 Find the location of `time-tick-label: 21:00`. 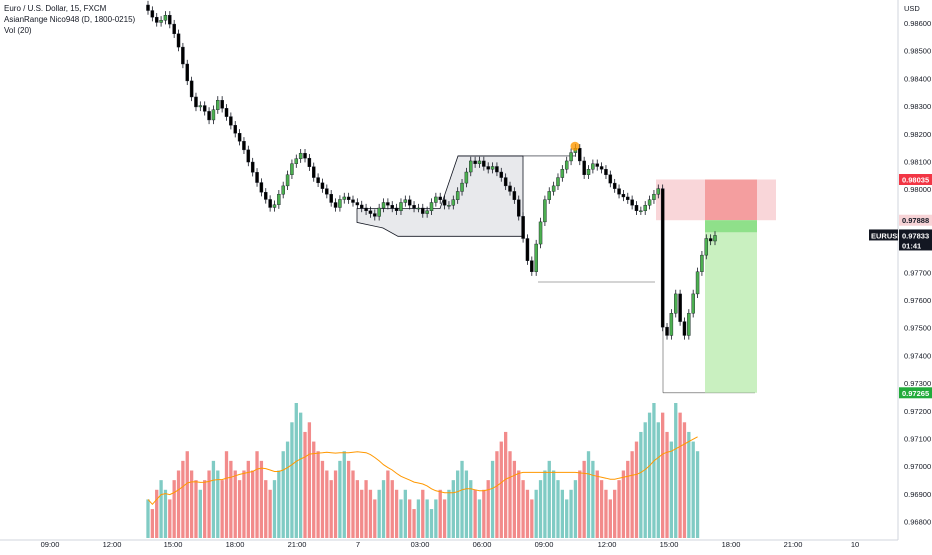

time-tick-label: 21:00 is located at coordinates (793, 544).